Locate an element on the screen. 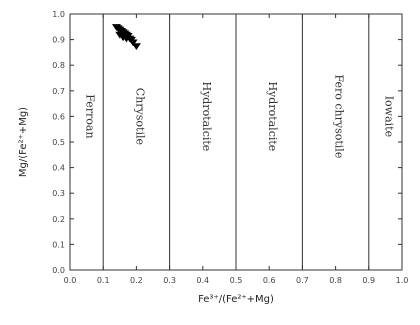  x-tick-label: 0.0 is located at coordinates (70, 280).